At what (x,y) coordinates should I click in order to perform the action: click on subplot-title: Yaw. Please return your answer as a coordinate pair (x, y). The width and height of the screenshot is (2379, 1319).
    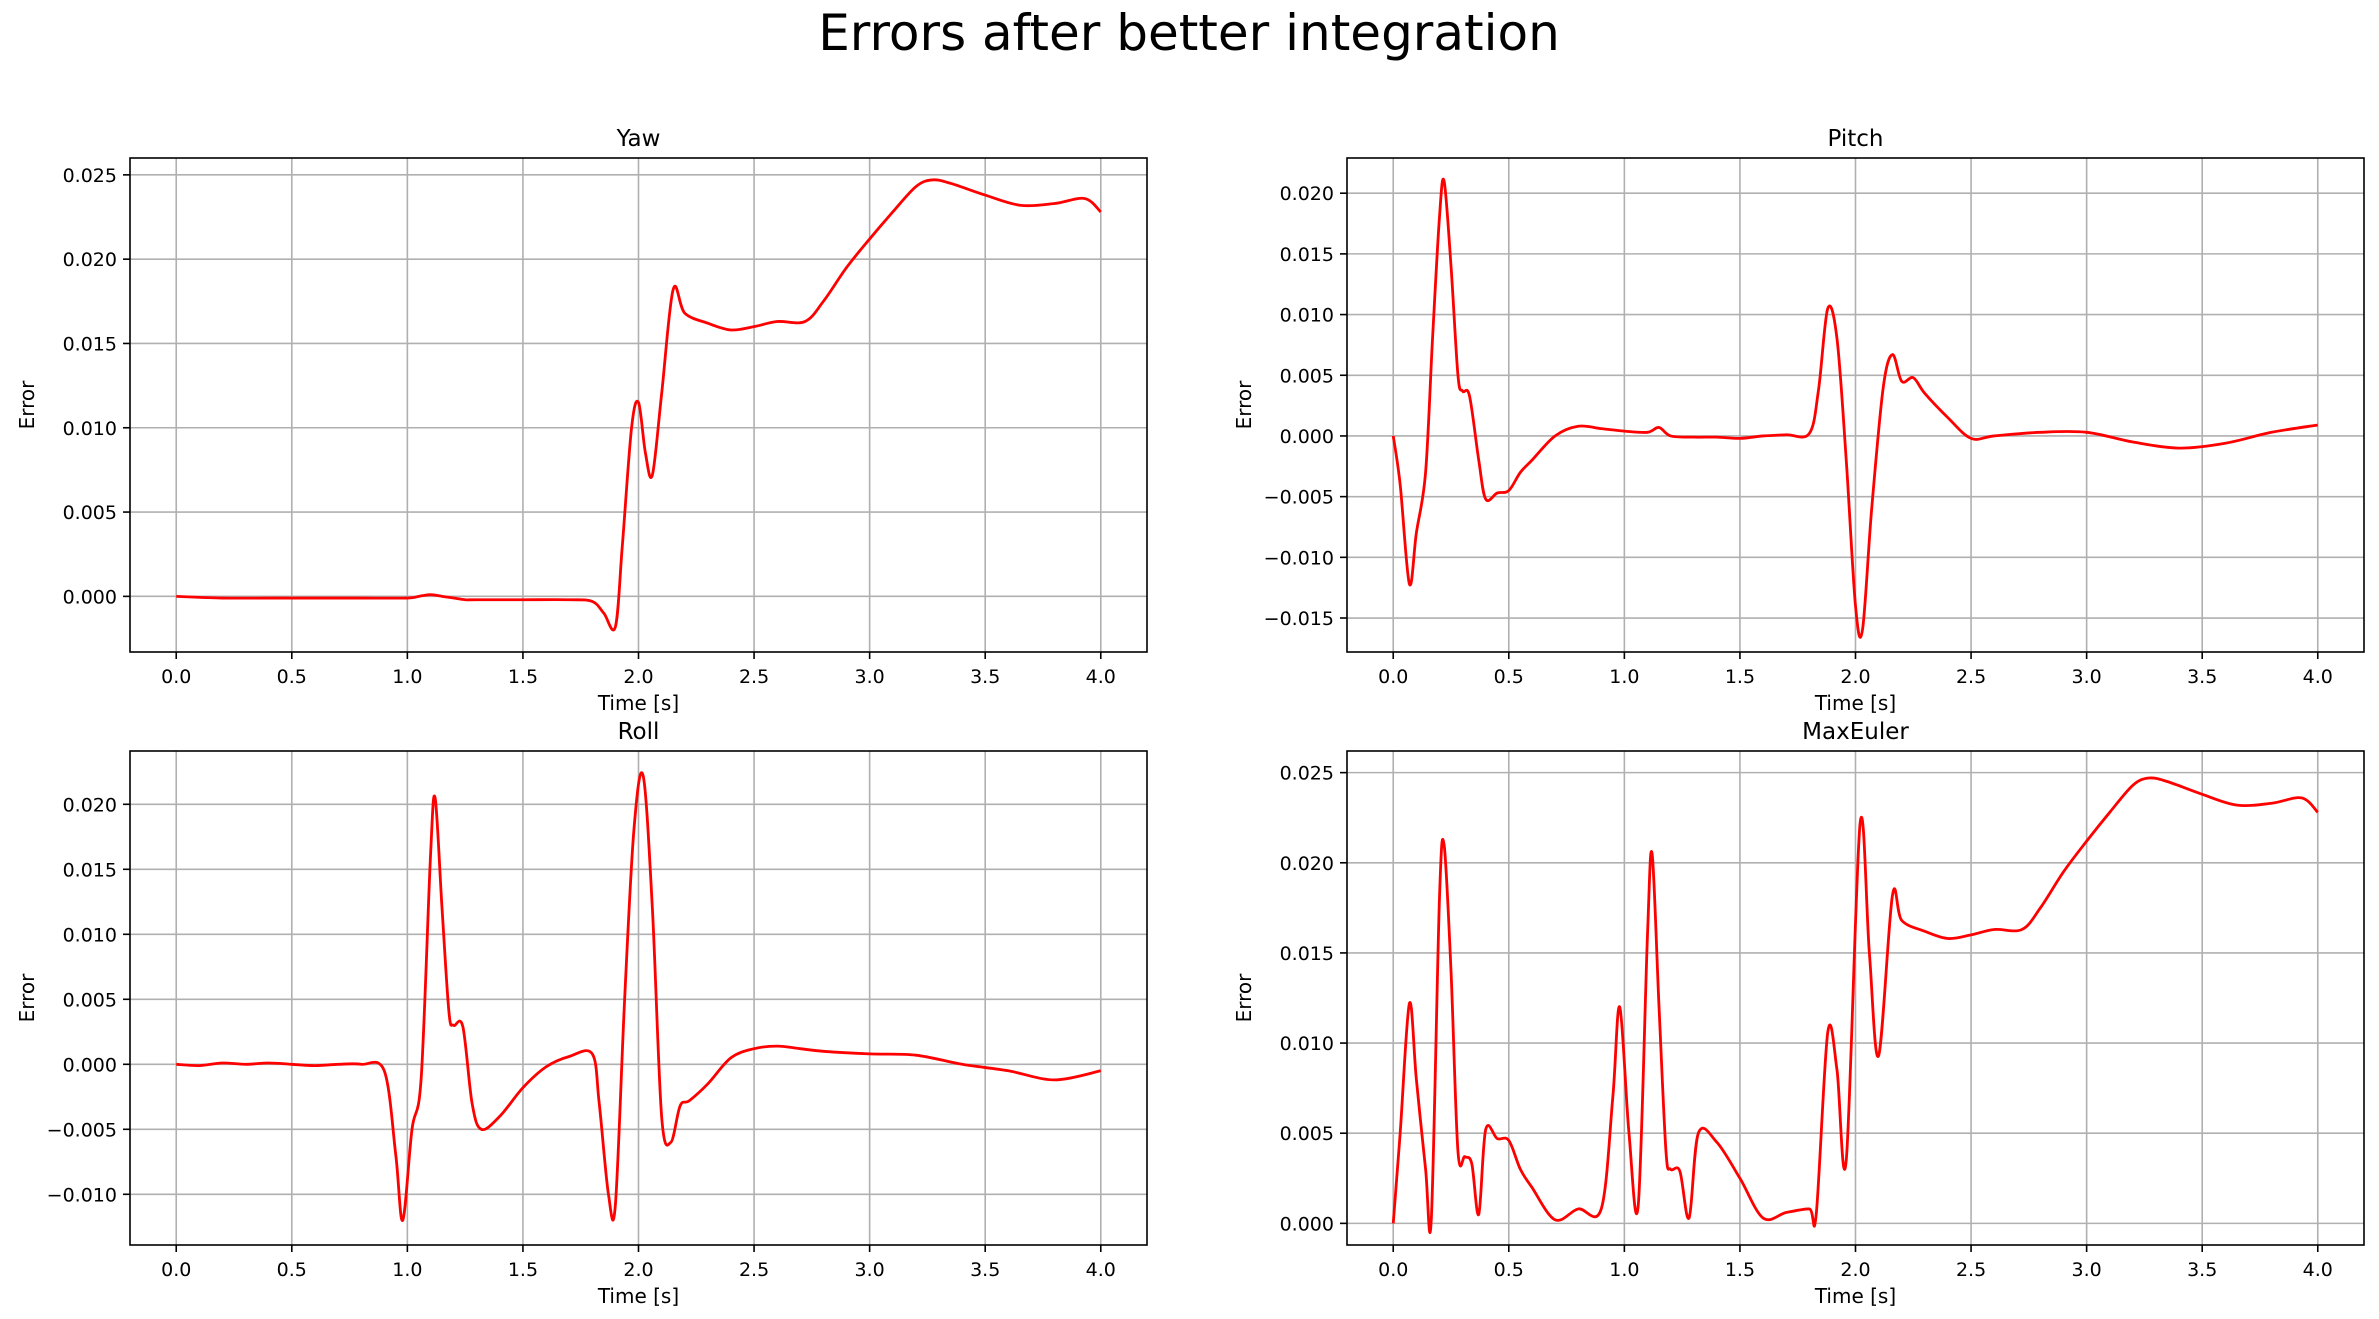
    Looking at the image, I should click on (638, 139).